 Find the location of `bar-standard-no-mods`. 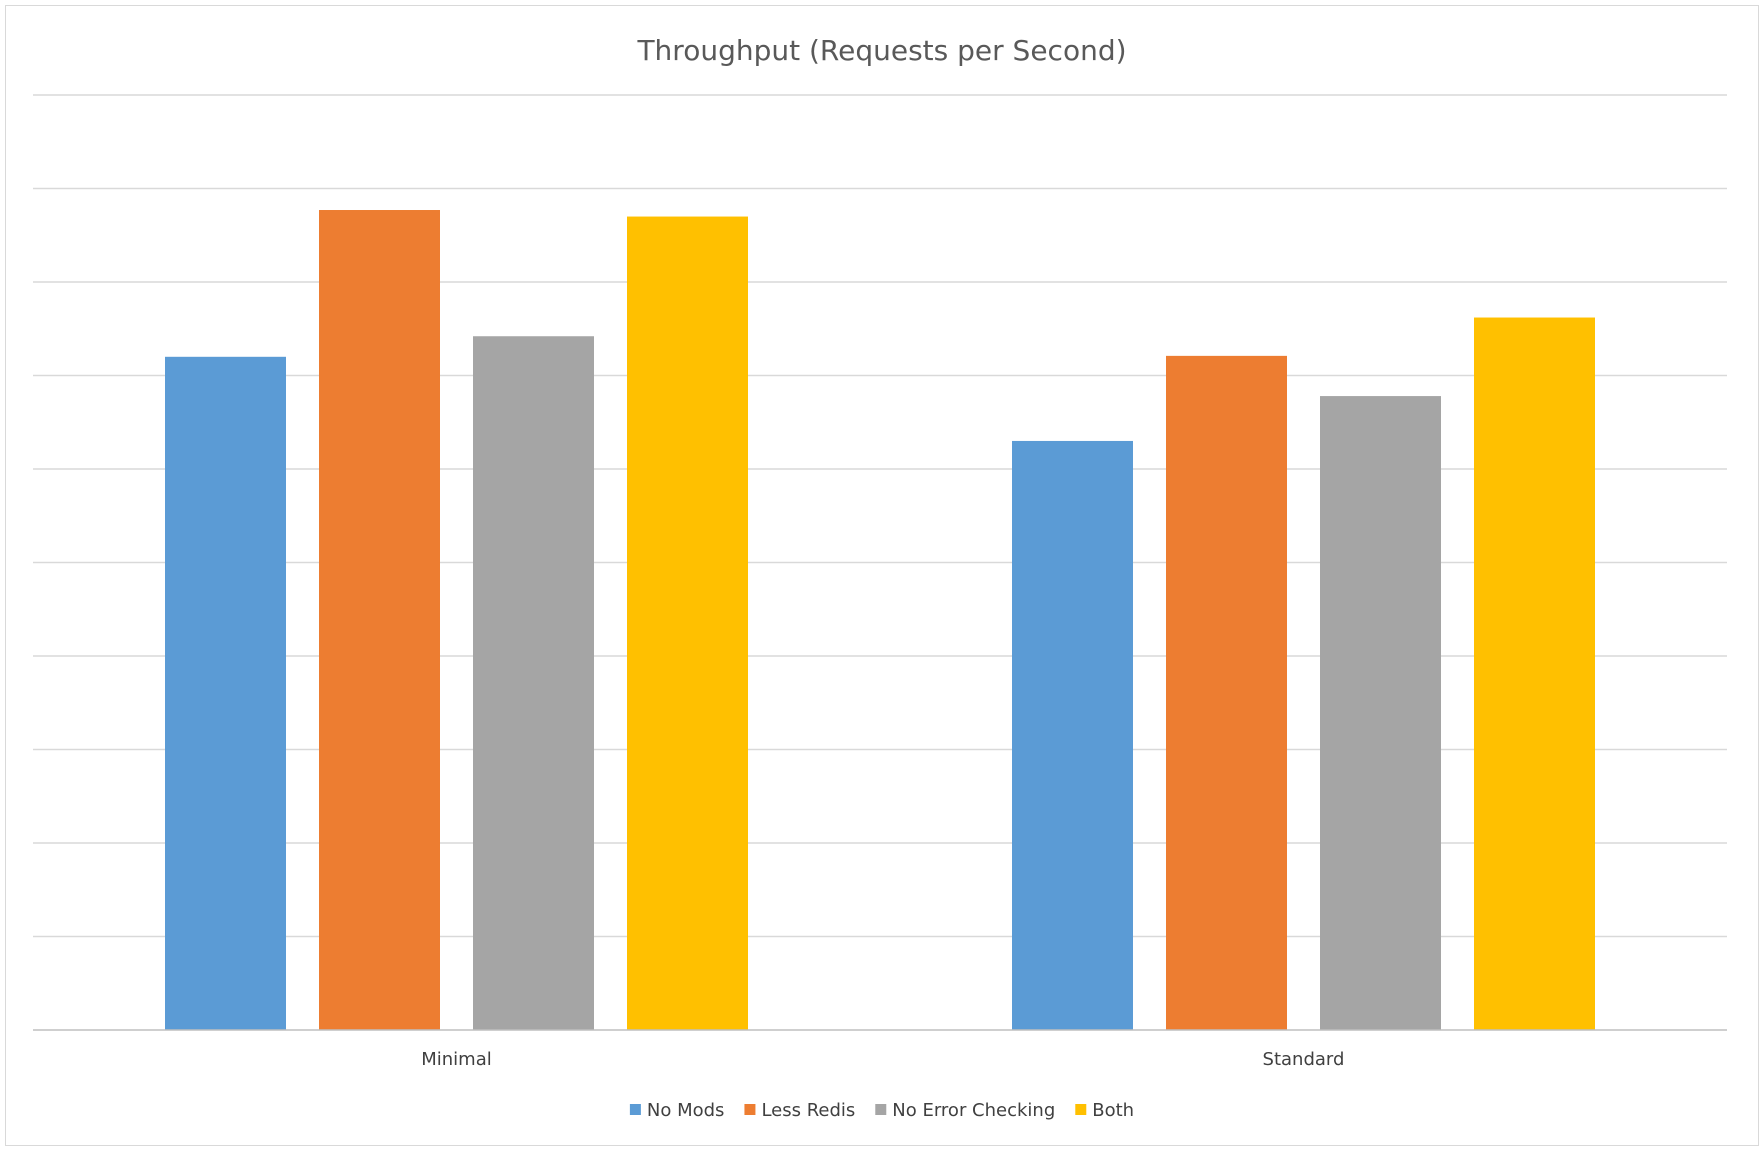

bar-standard-no-mods is located at coordinates (1072, 735).